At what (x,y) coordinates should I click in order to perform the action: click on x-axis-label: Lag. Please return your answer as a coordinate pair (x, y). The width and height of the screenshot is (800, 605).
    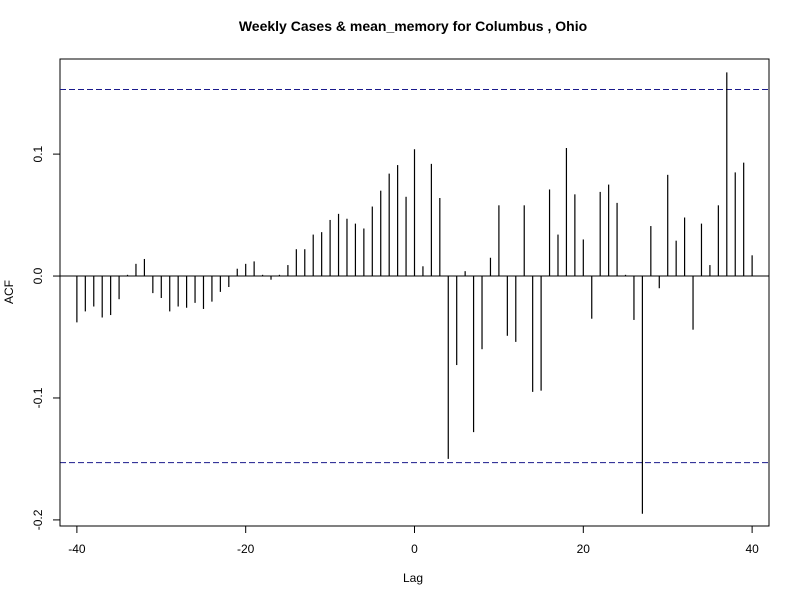
    Looking at the image, I should click on (413, 578).